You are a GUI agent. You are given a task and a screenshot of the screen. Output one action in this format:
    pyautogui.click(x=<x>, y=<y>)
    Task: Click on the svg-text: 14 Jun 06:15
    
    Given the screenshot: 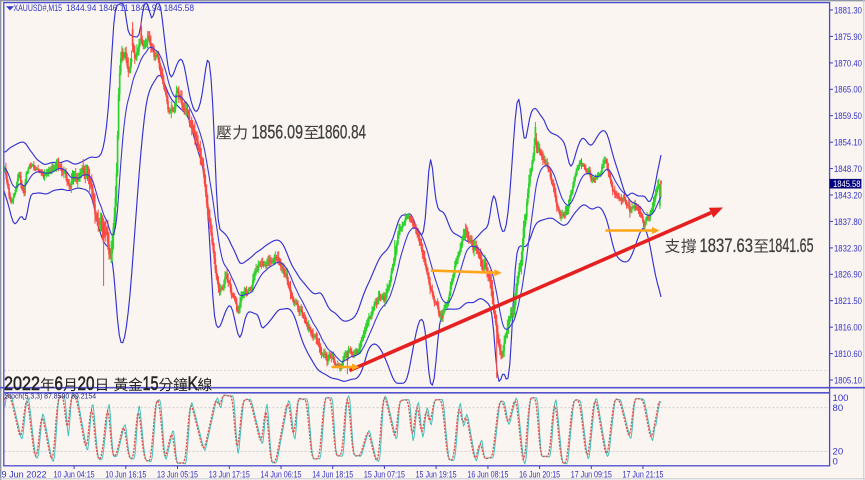 What is the action you would take?
    pyautogui.click(x=281, y=475)
    